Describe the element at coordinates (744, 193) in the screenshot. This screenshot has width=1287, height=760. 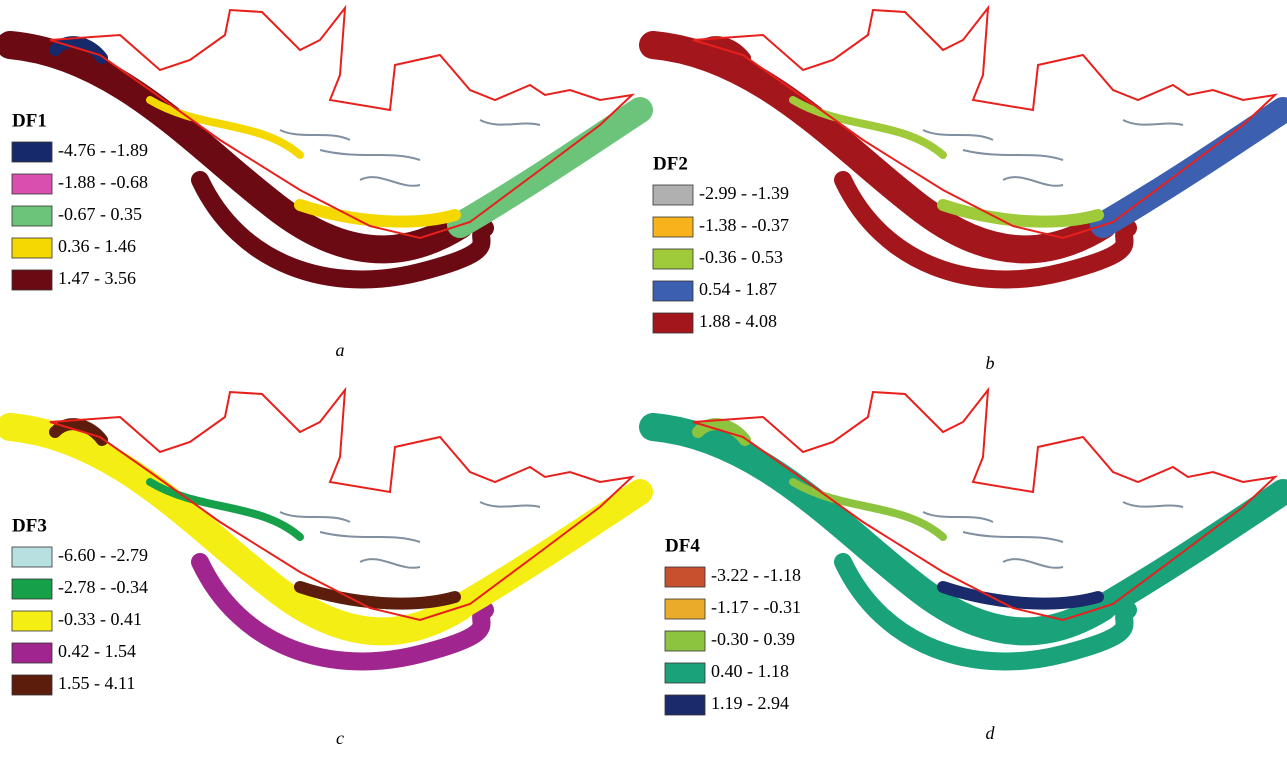
I see `legend-label: -2.99 - -1.39` at that location.